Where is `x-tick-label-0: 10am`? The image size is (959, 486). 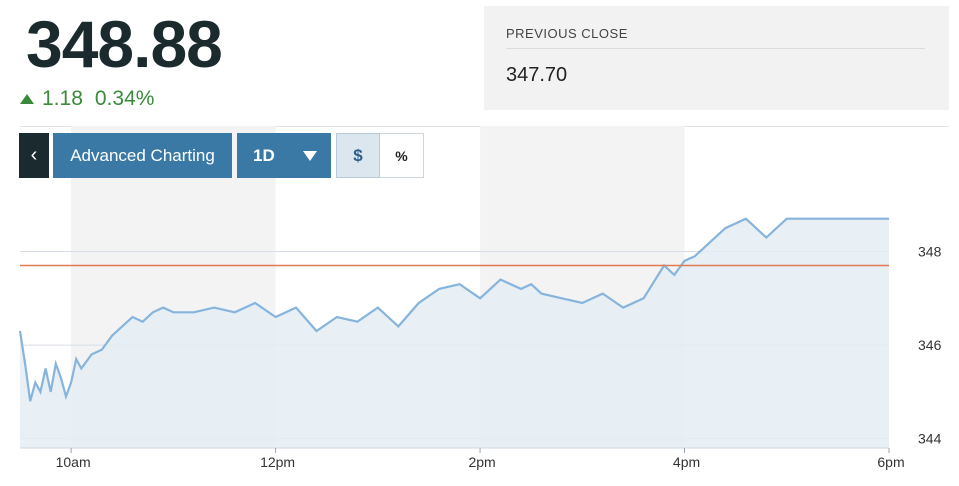
x-tick-label-0: 10am is located at coordinates (73, 462).